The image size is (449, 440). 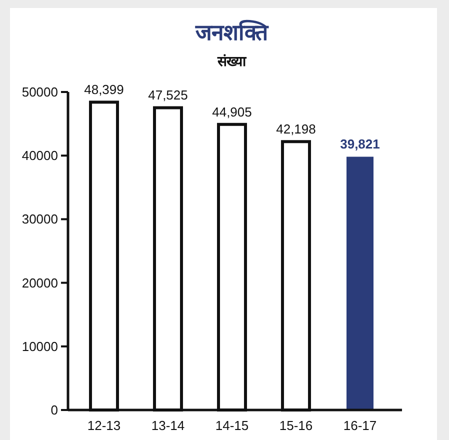 What do you see at coordinates (168, 95) in the screenshot?
I see `data-label: 47,525` at bounding box center [168, 95].